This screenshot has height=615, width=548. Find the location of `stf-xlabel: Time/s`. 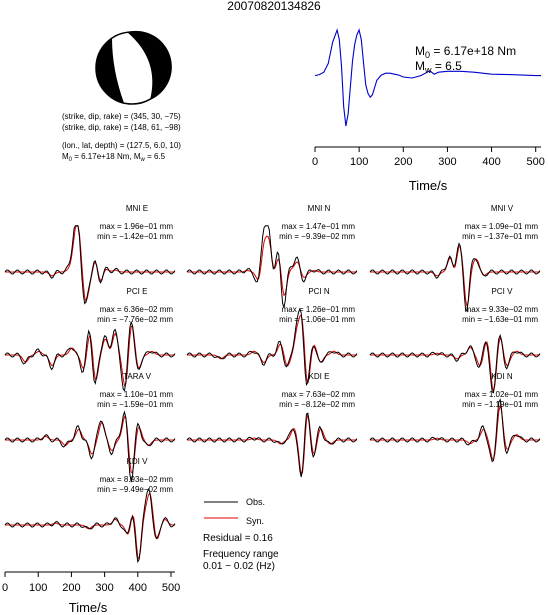

stf-xlabel: Time/s is located at coordinates (428, 185).